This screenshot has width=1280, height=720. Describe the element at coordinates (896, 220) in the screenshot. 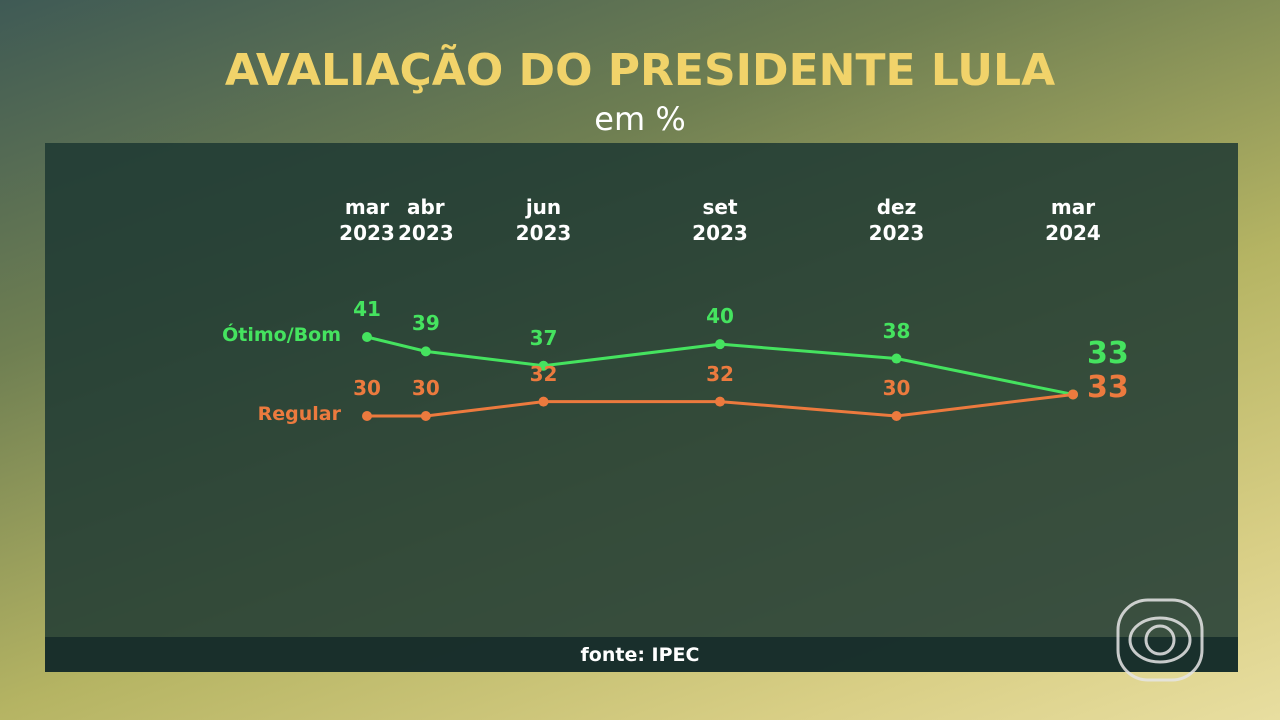

I see `x-tick-label: dez 2023` at that location.